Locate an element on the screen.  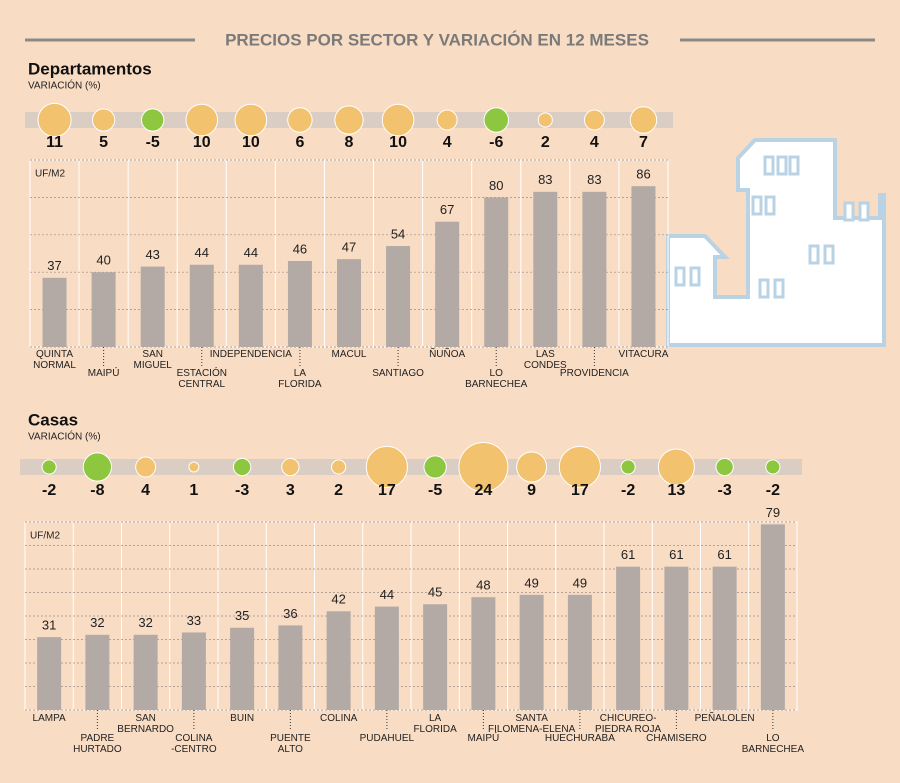
x-tick-label: PADRE HURTADO is located at coordinates (97, 744).